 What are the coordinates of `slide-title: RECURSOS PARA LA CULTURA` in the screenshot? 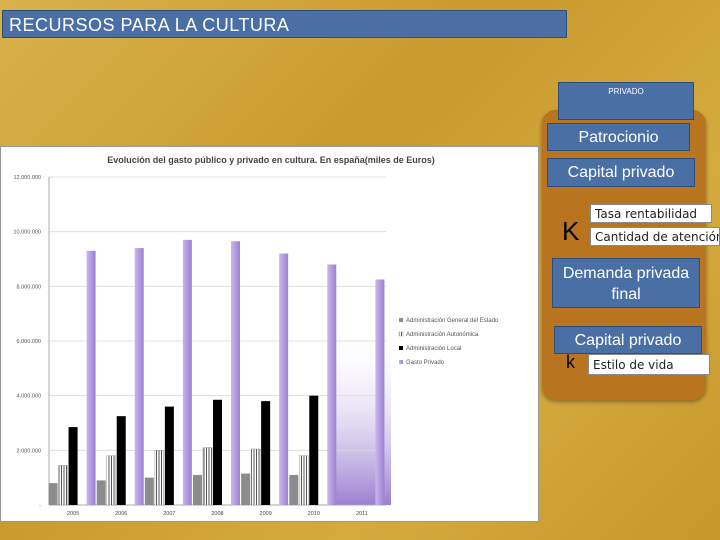 It's located at (284, 24).